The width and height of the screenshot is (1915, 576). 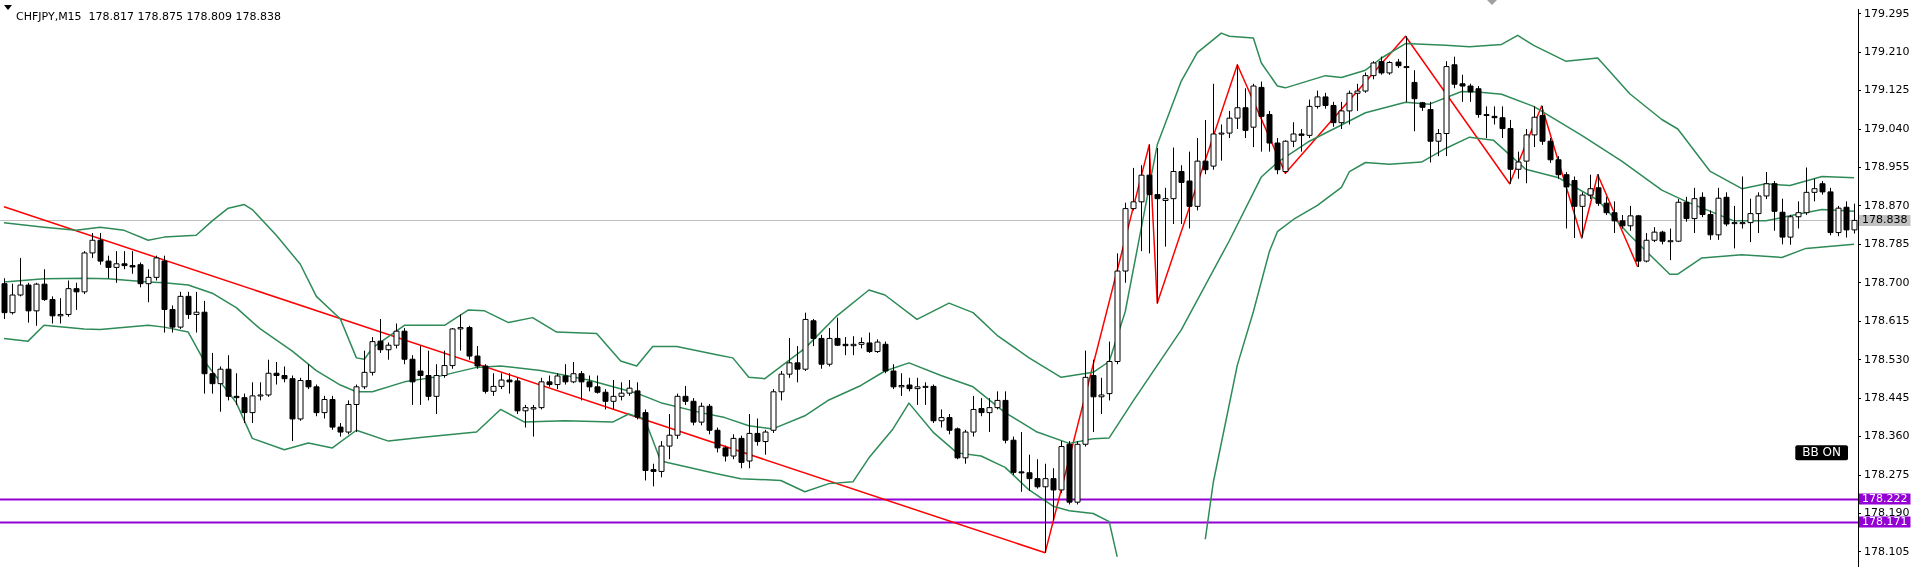 I want to click on y-tick-label: 179.295, so click(x=1887, y=13).